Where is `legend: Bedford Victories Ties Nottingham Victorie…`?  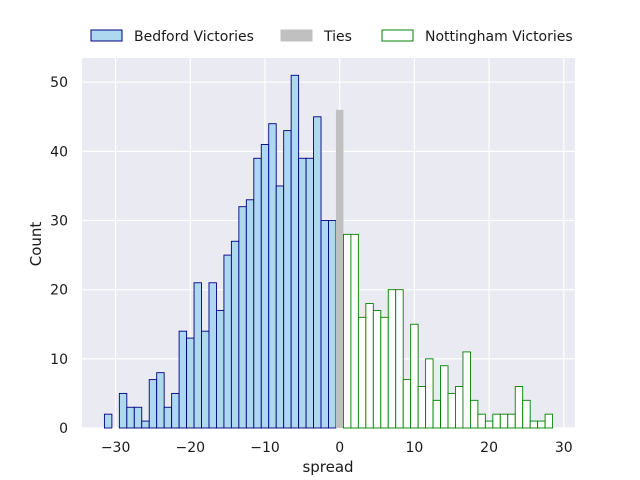 legend: Bedford Victories Ties Nottingham Victorie… is located at coordinates (331, 37).